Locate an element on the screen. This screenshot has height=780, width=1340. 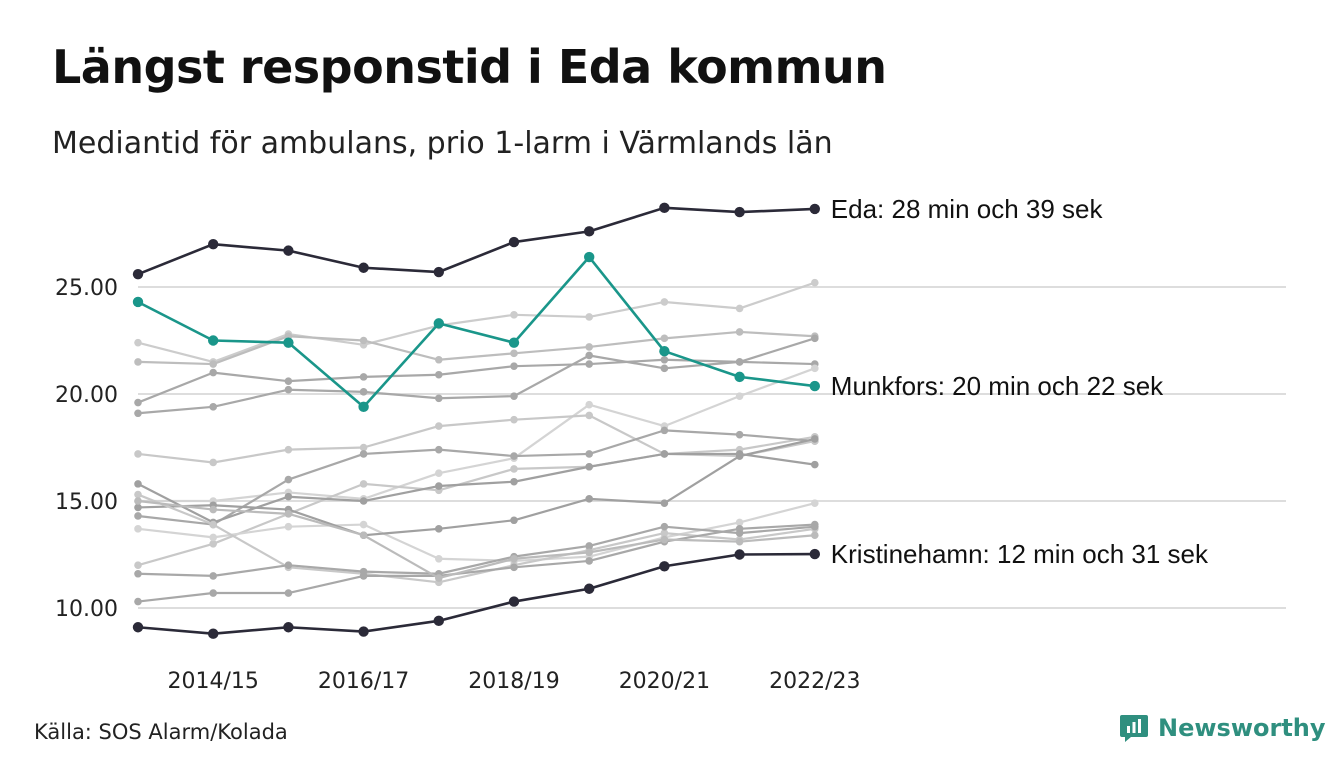
series-highlight-line is located at coordinates (476, 593).